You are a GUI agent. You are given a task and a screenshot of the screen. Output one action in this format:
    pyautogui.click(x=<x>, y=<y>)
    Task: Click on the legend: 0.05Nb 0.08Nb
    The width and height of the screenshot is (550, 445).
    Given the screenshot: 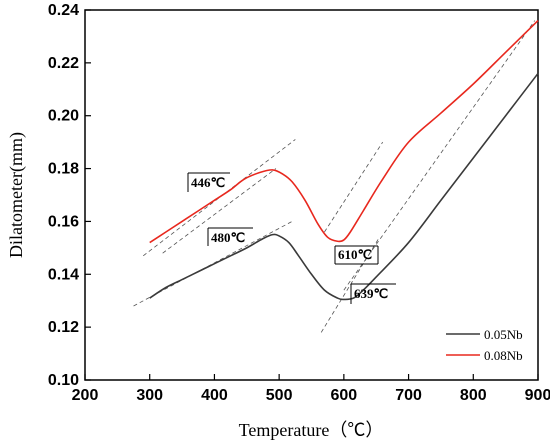 What is the action you would take?
    pyautogui.click(x=484, y=345)
    